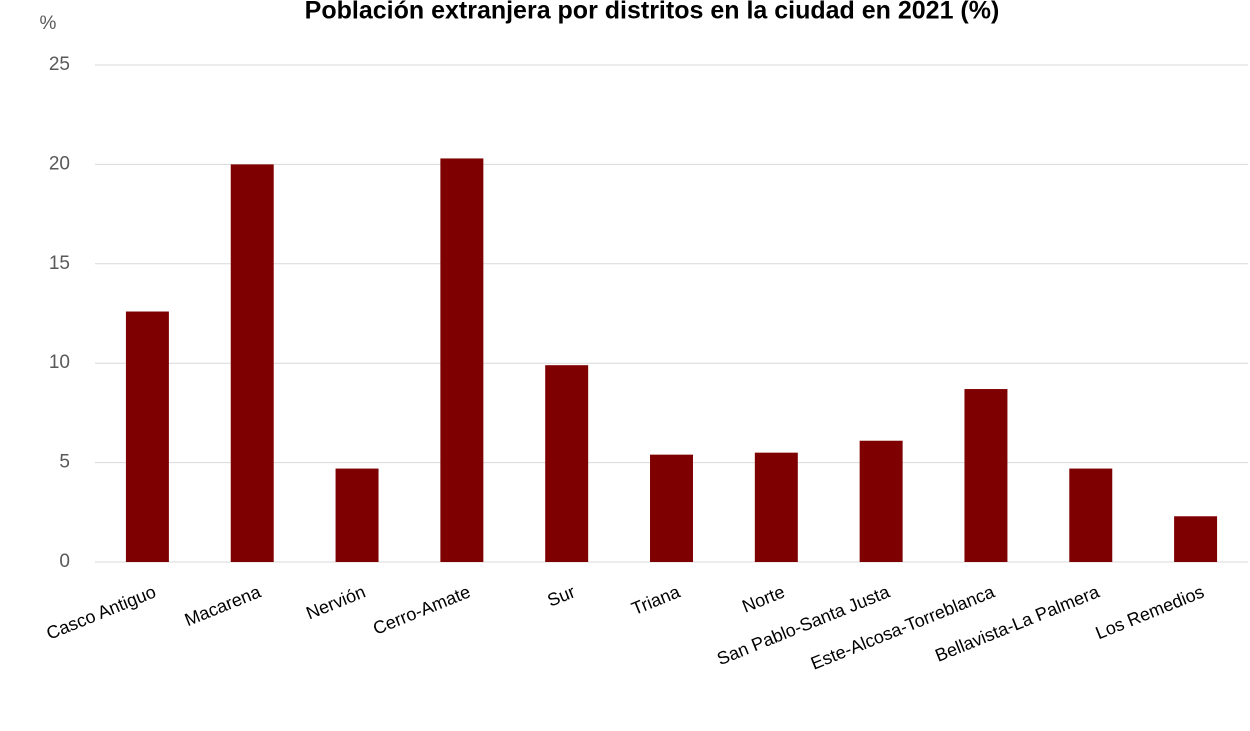 This screenshot has width=1250, height=731. Describe the element at coordinates (560, 596) in the screenshot. I see `x-tick-label: Sur` at that location.